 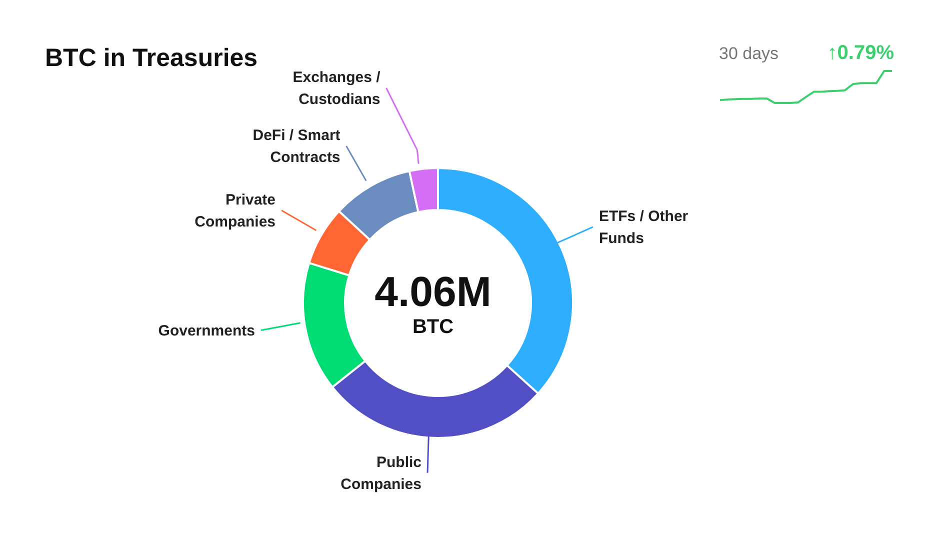 I want to click on slice-label: Public Companies, so click(x=381, y=472).